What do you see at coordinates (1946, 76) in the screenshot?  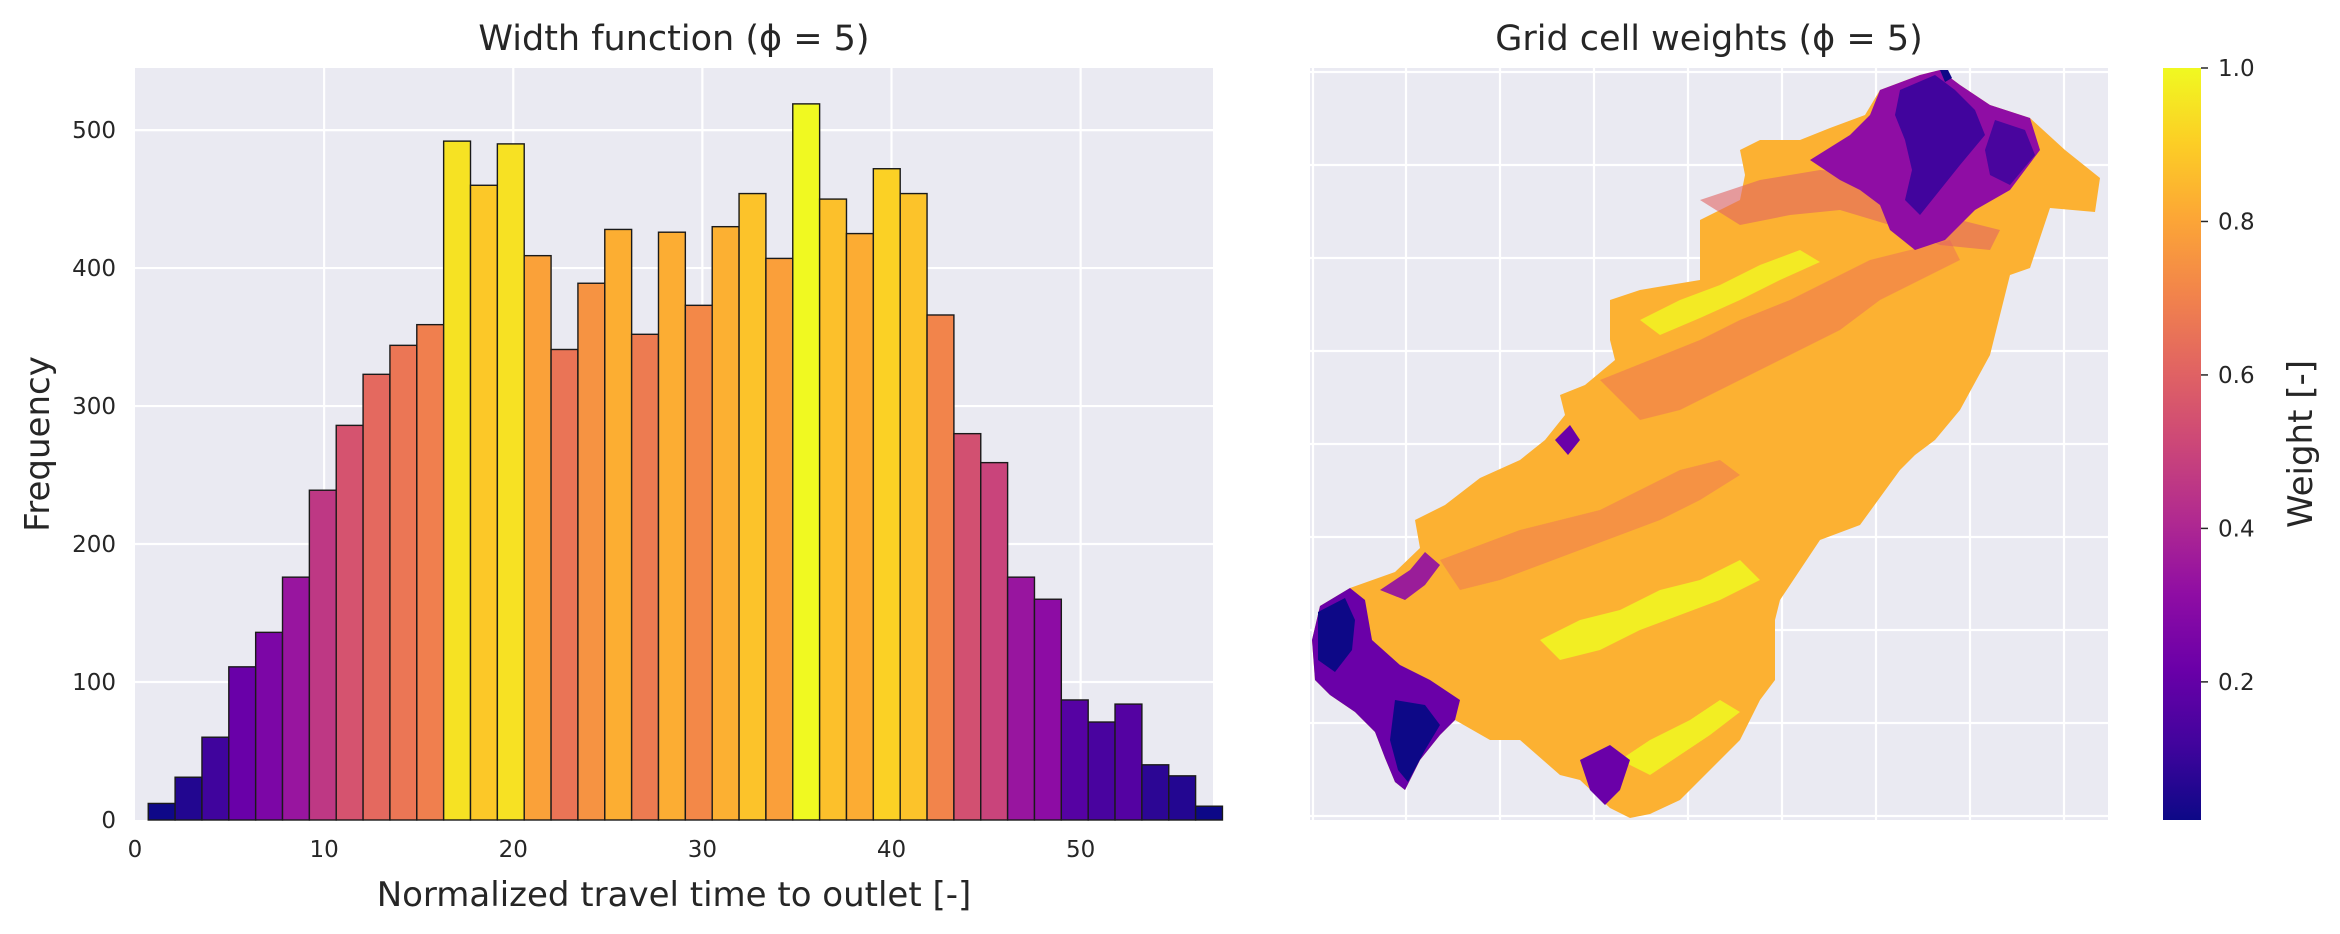 I see `outlet-tip` at bounding box center [1946, 76].